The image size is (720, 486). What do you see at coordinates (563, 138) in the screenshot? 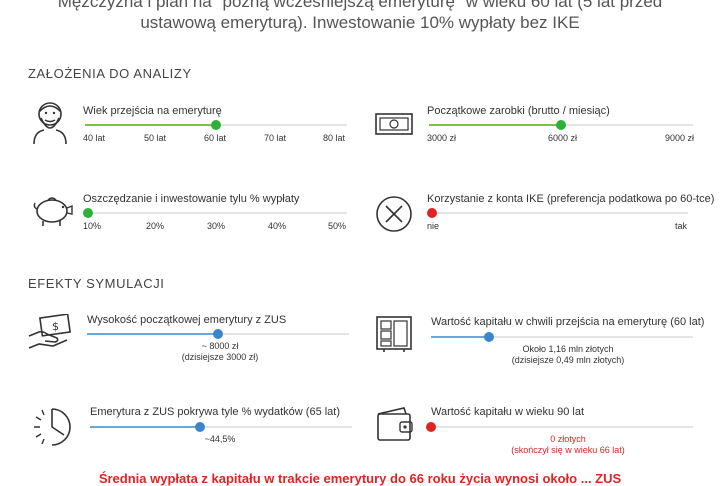
I see `salary-tick-6000: 6000 zł` at bounding box center [563, 138].